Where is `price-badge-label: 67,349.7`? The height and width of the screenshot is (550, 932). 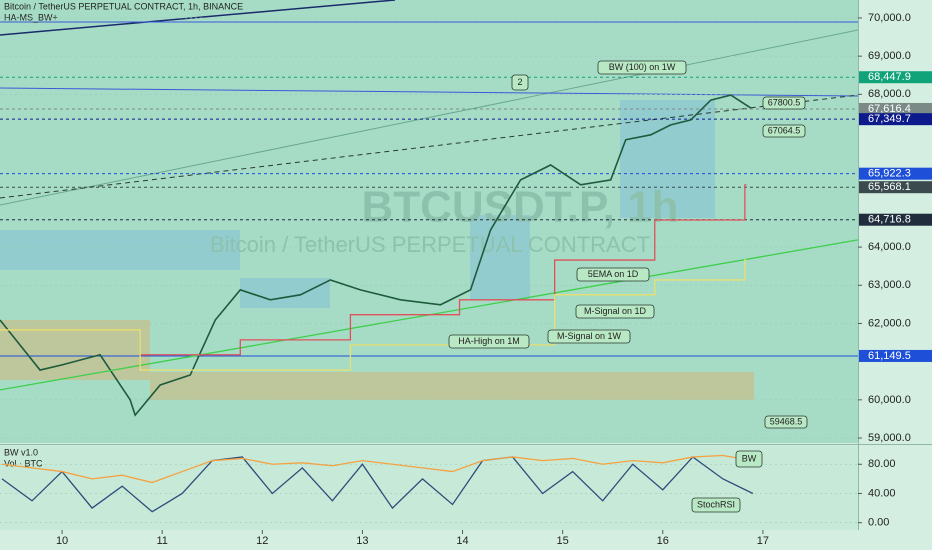 price-badge-label: 67,349.7 is located at coordinates (889, 119).